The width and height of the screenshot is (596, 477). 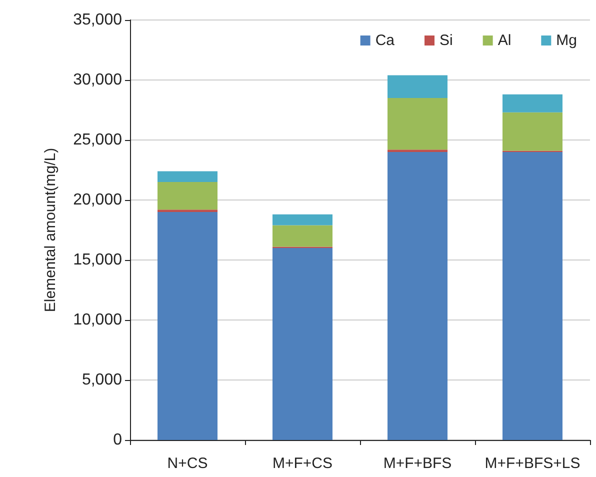 What do you see at coordinates (97, 80) in the screenshot?
I see `y-tick-label: 30,000` at bounding box center [97, 80].